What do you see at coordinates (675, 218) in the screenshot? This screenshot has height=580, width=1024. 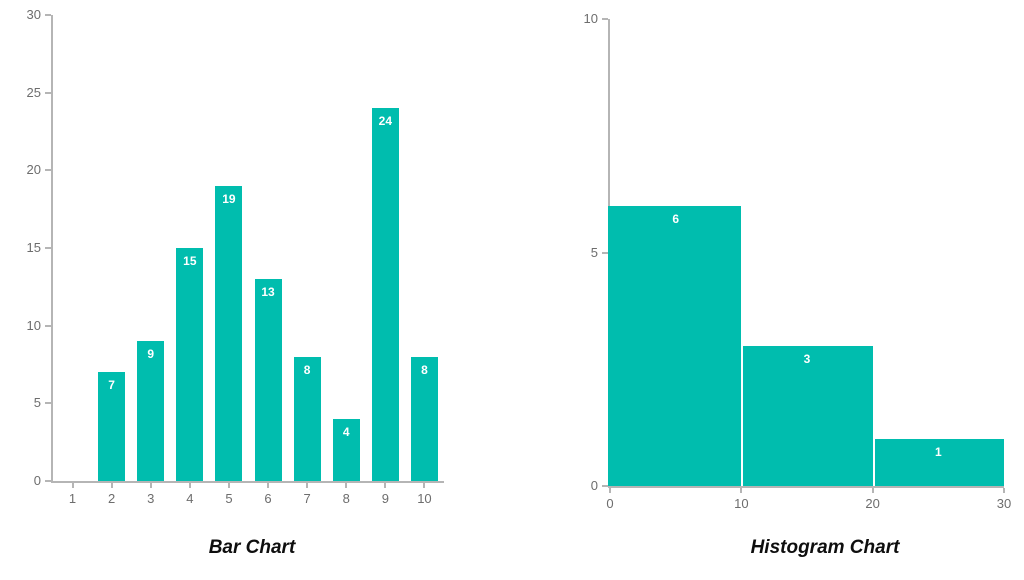 I see `bin-value-label: 6` at bounding box center [675, 218].